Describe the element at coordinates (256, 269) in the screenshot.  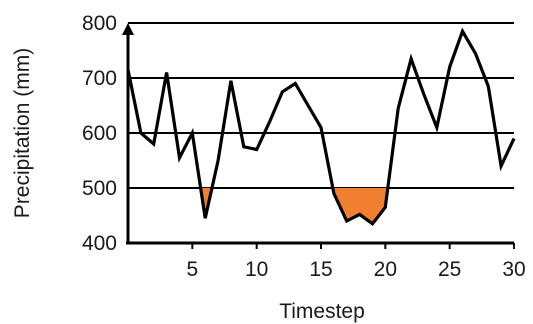
I see `x-tick-label: 10` at that location.